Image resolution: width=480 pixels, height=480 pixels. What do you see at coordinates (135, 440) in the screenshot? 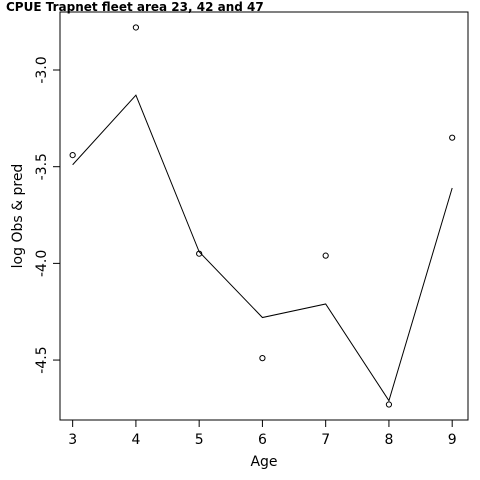
I see `x-tick-label: 4` at bounding box center [135, 440].